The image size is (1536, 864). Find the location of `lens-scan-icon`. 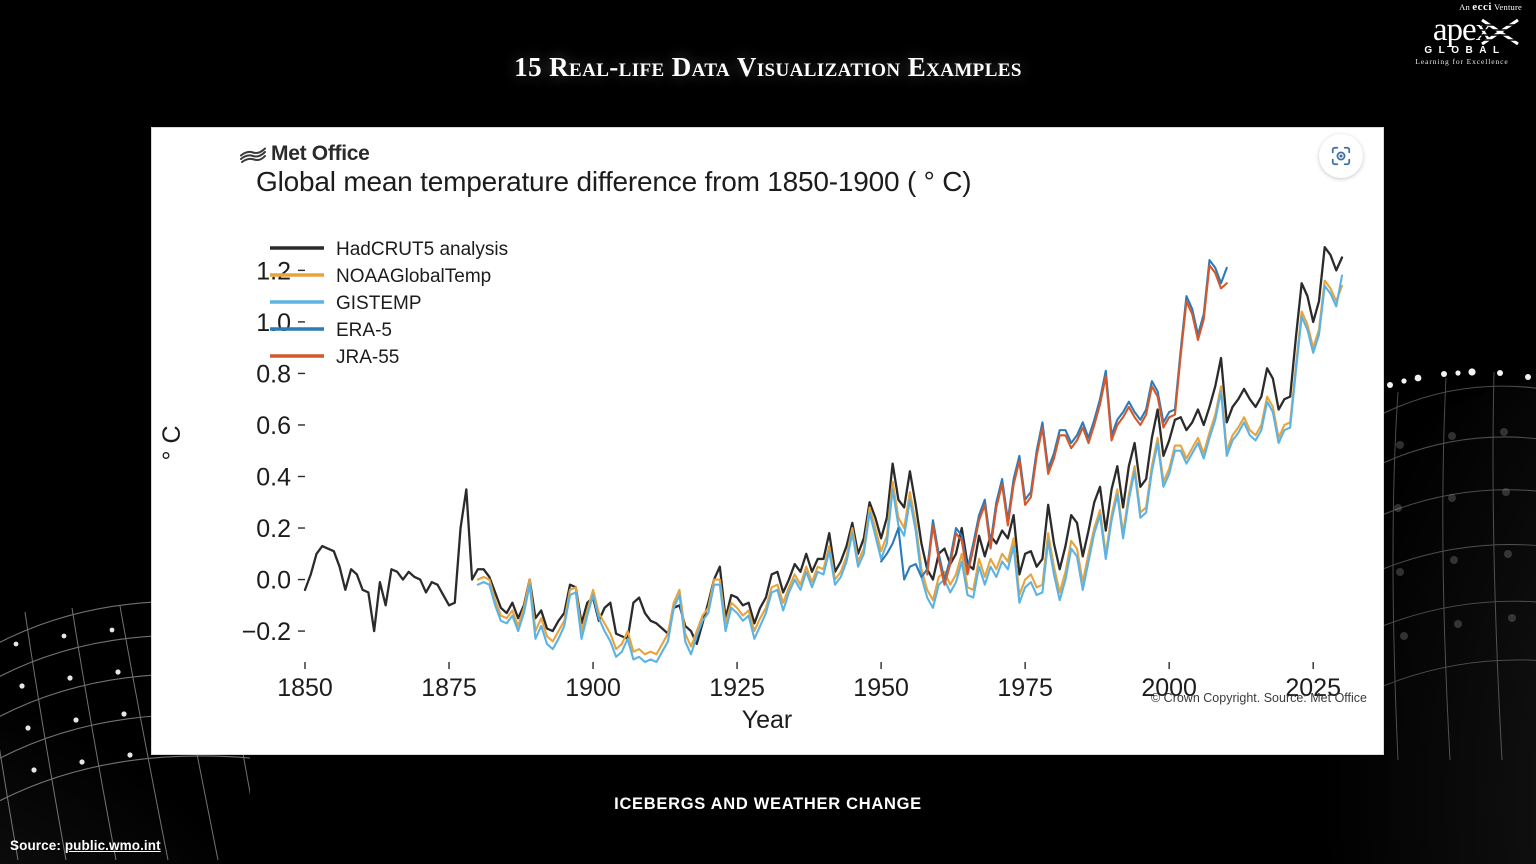

lens-scan-icon is located at coordinates (1341, 156).